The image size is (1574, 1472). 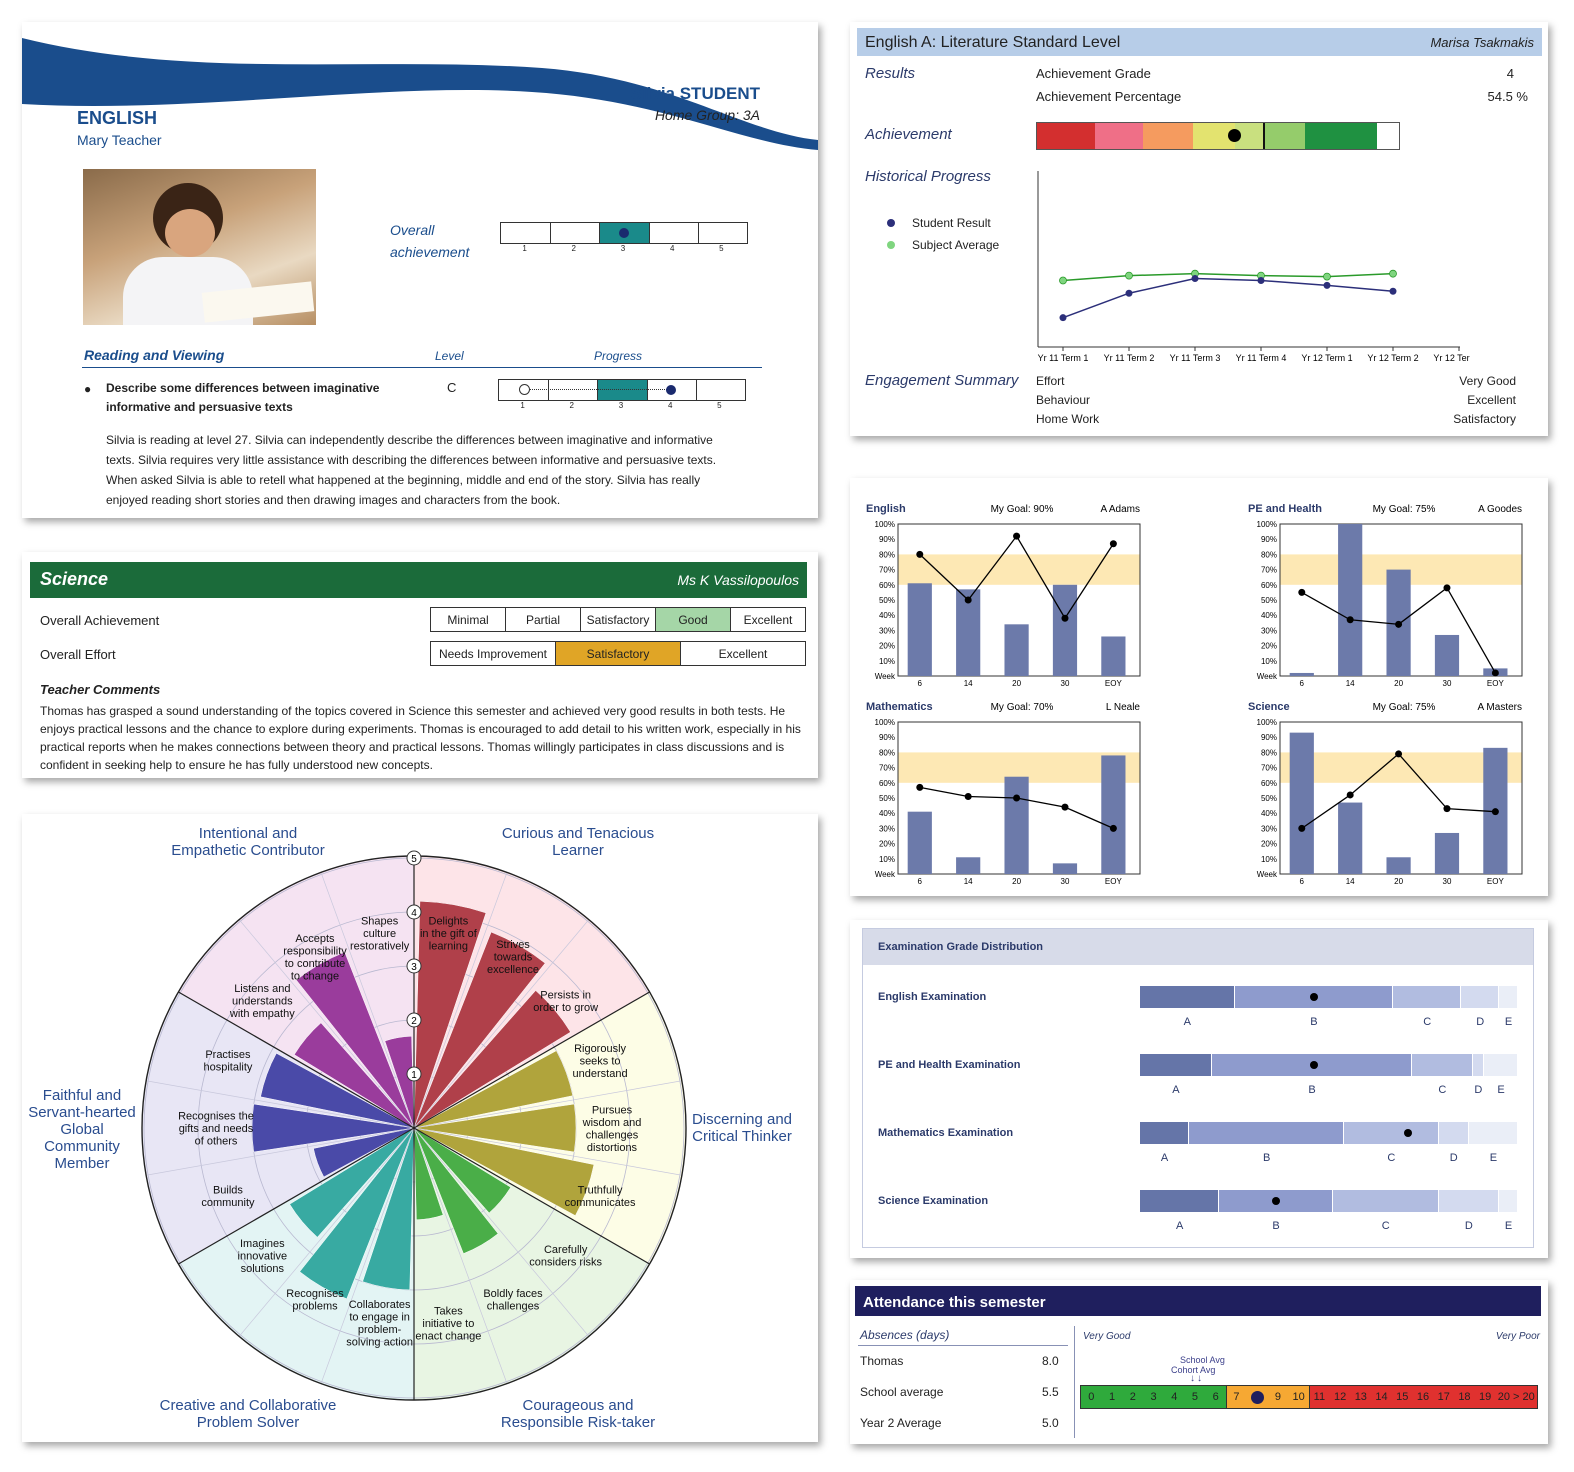 I want to click on scale-number: 17, so click(x=1443, y=1397).